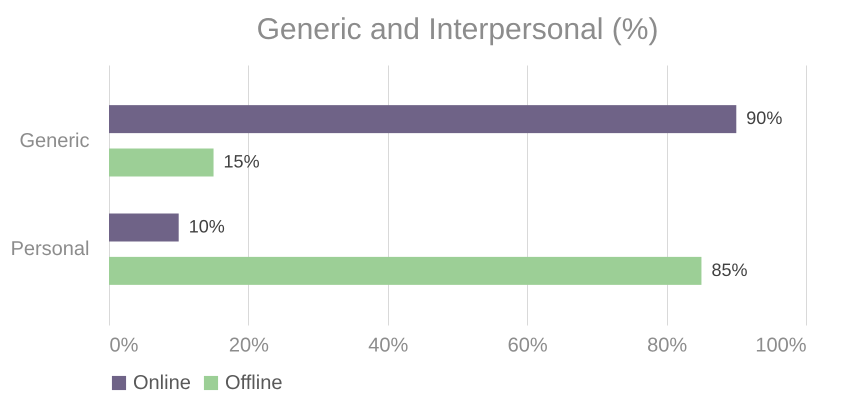 The height and width of the screenshot is (403, 851). I want to click on y-tick-label: Personal, so click(50, 249).